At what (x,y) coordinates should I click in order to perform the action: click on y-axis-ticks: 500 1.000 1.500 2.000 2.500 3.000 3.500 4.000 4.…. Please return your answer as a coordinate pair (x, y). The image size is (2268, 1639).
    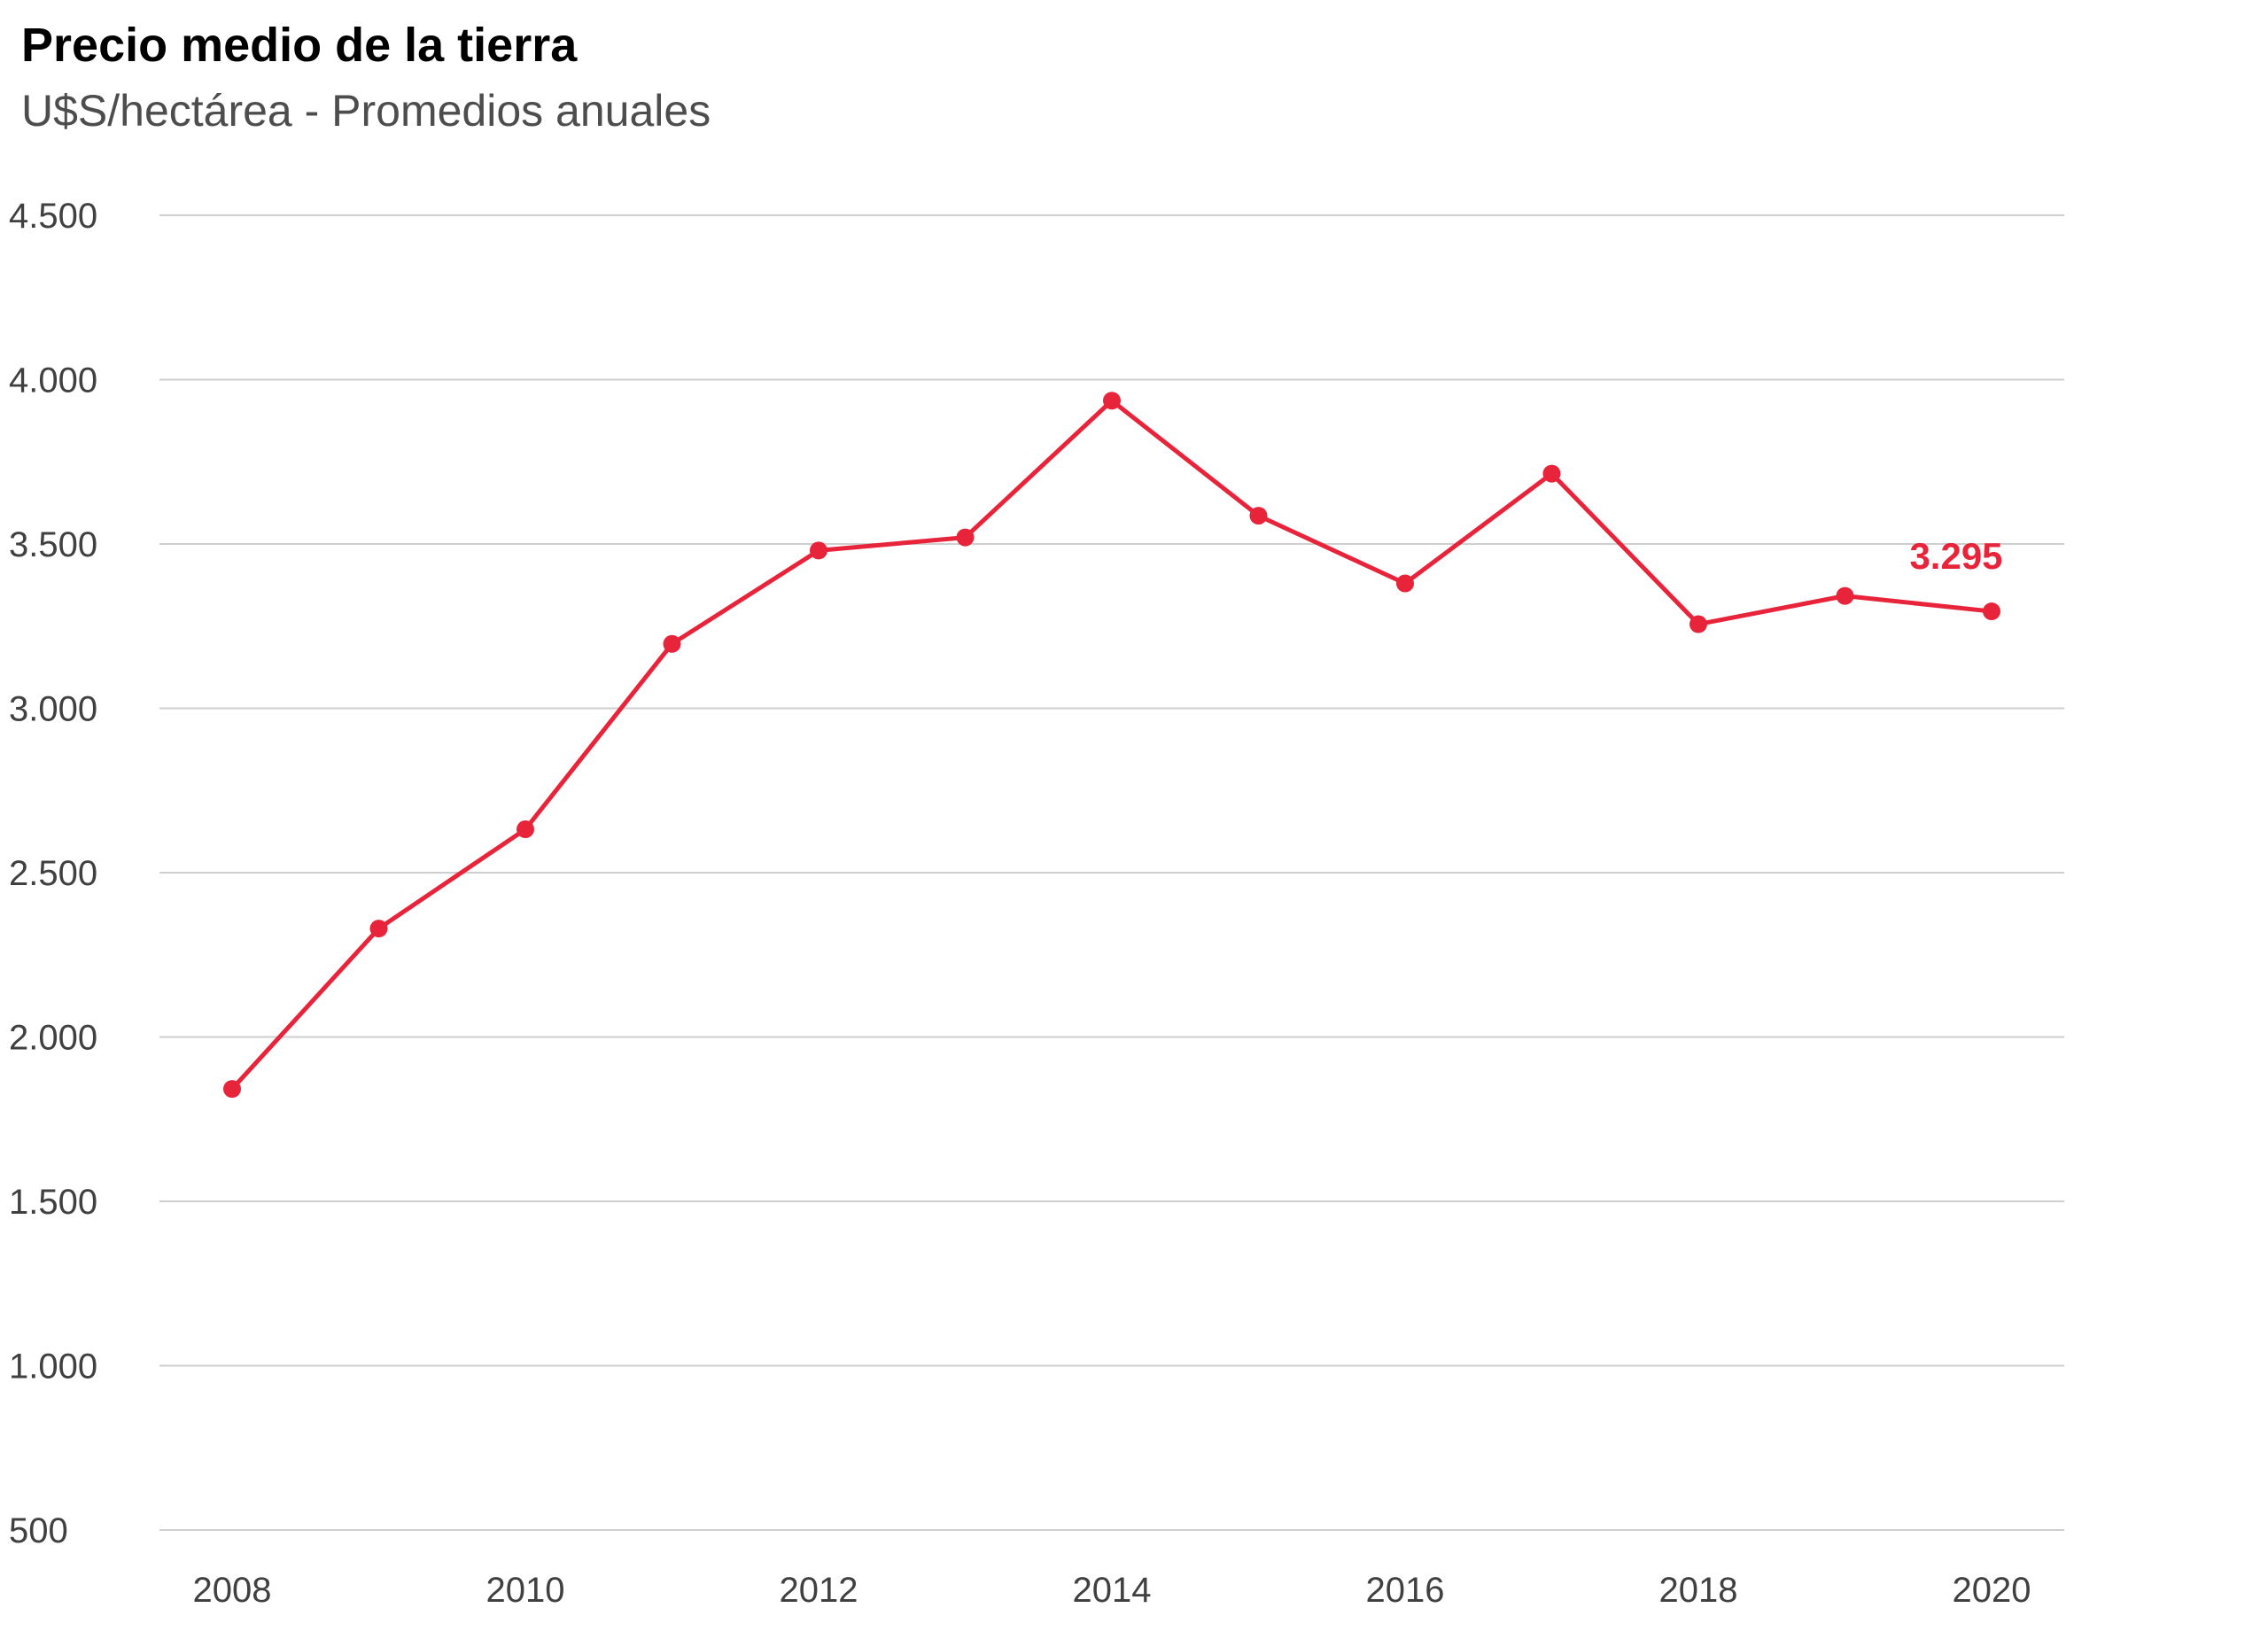
    Looking at the image, I should click on (53, 873).